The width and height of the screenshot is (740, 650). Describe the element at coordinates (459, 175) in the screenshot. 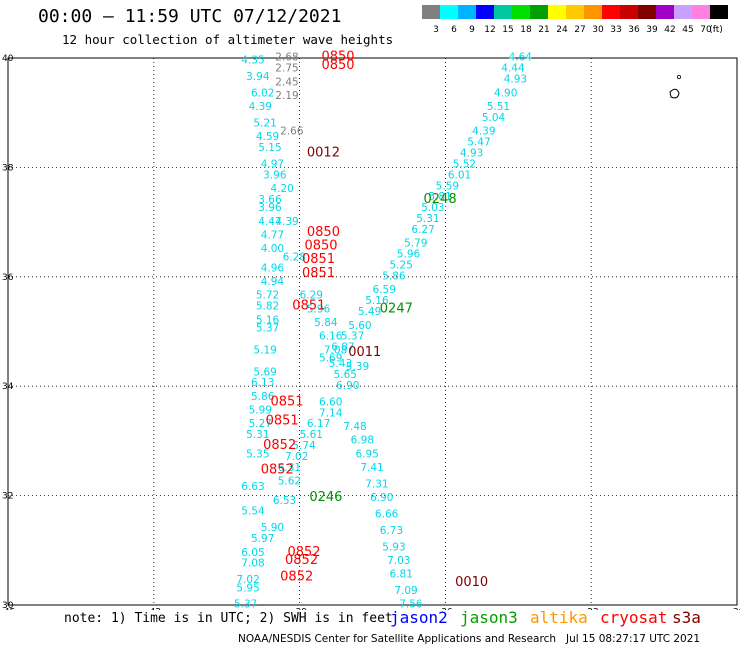

I see `swh-label: 6.01` at that location.